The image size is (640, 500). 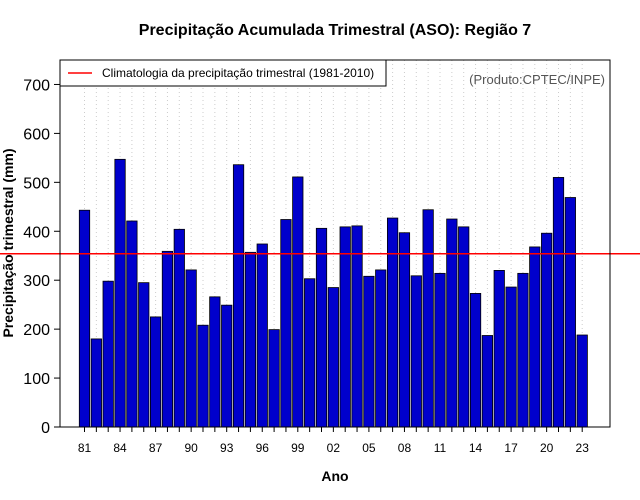 I want to click on y-tick-label: 300, so click(x=36, y=281).